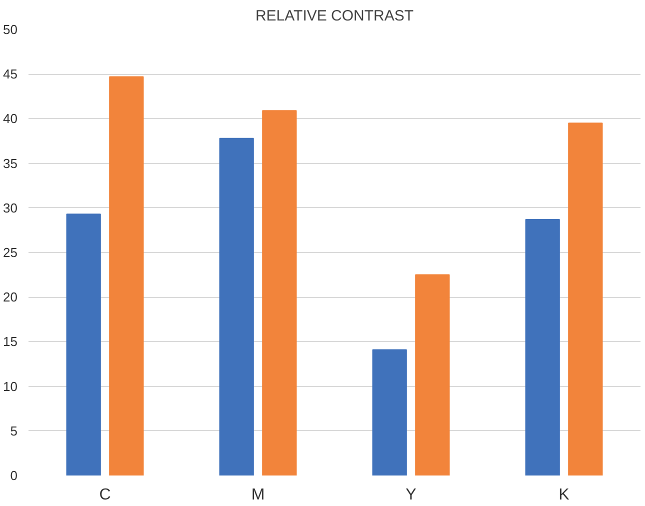 The image size is (645, 506). What do you see at coordinates (564, 495) in the screenshot?
I see `x-tick-label: K` at bounding box center [564, 495].